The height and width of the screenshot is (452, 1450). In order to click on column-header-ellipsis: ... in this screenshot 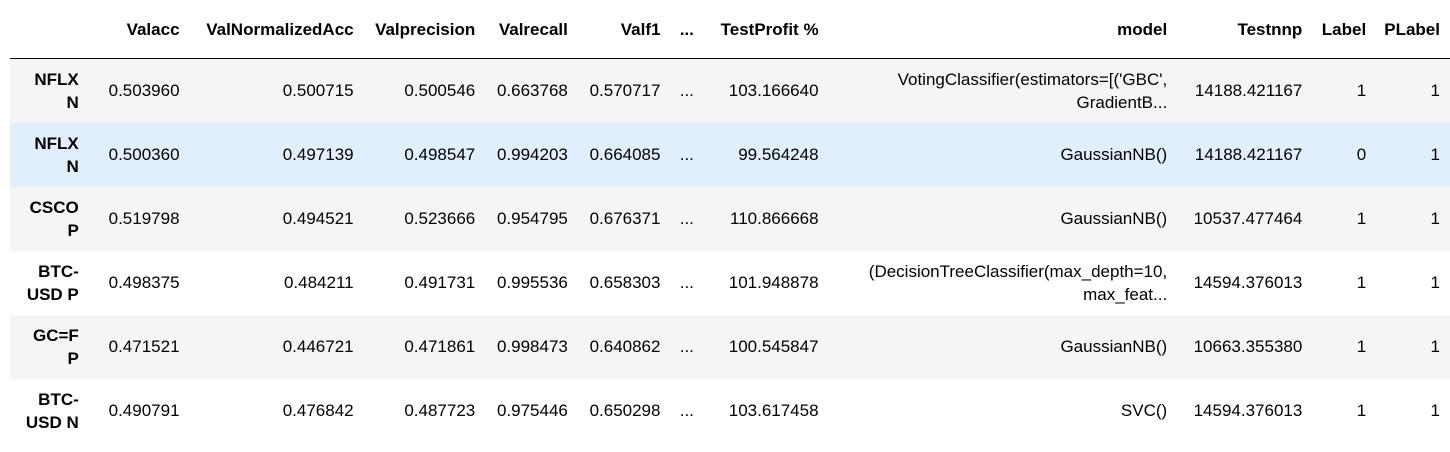, I will do `click(688, 29)`.